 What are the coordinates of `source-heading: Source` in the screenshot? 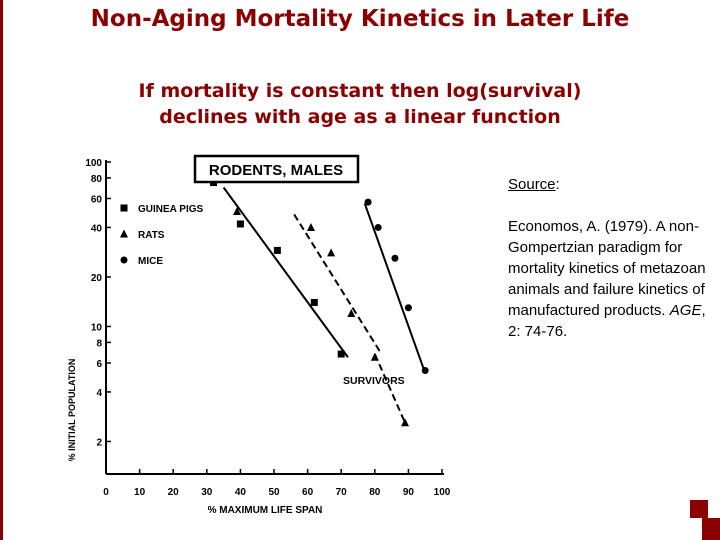 It's located at (532, 184).